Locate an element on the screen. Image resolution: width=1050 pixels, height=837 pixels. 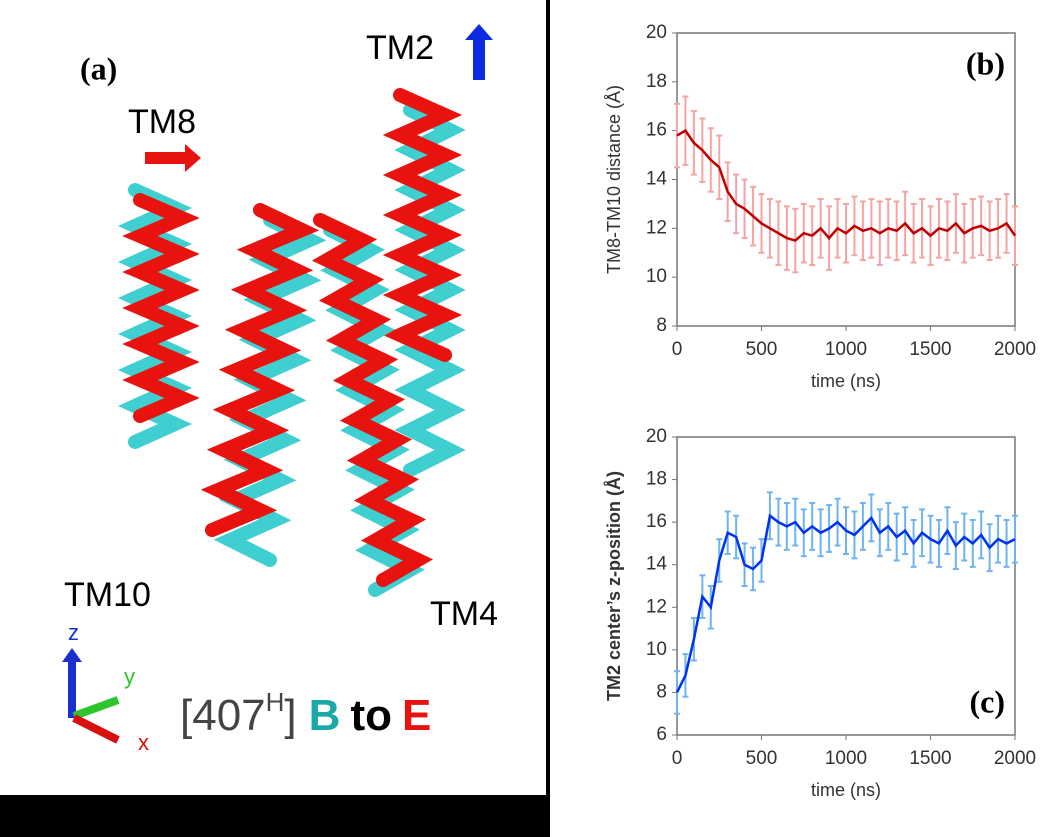
caption-sup: H is located at coordinates (275, 702).